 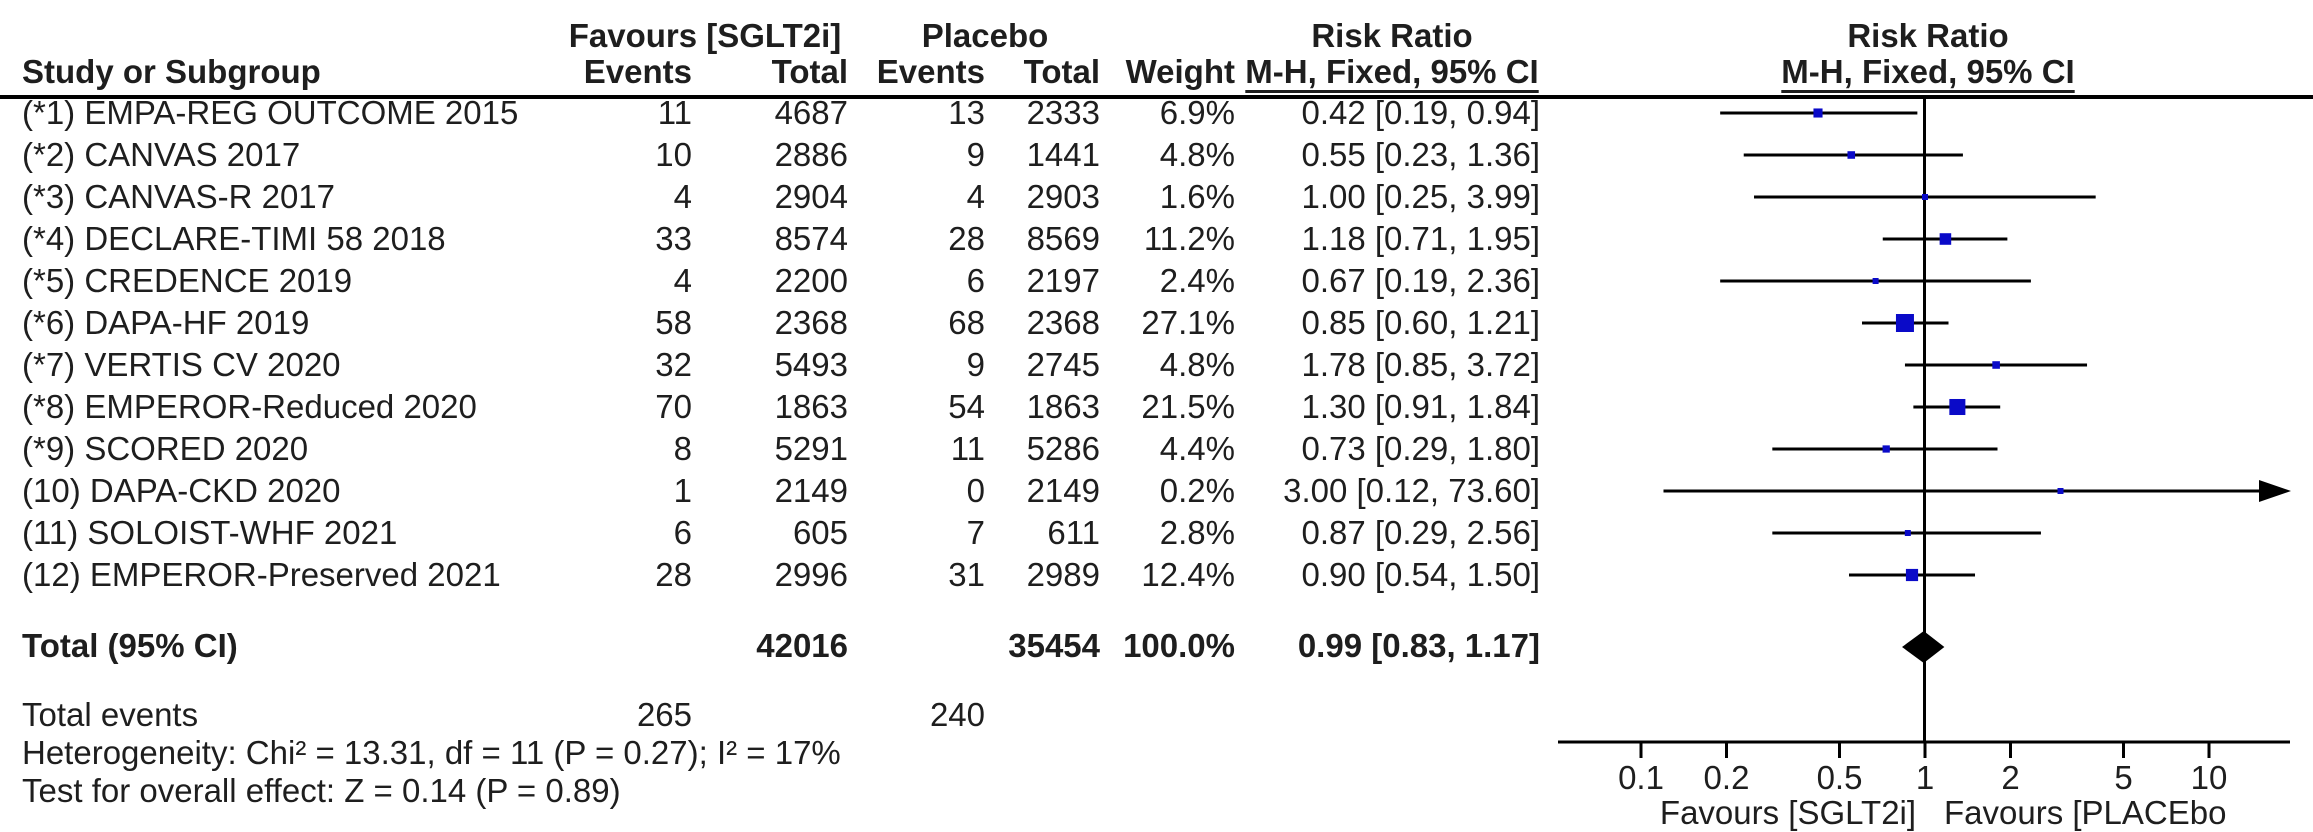 What do you see at coordinates (1420, 574) in the screenshot?
I see `risk-ratio-ci: 0.90 [0.54, 1.50]` at bounding box center [1420, 574].